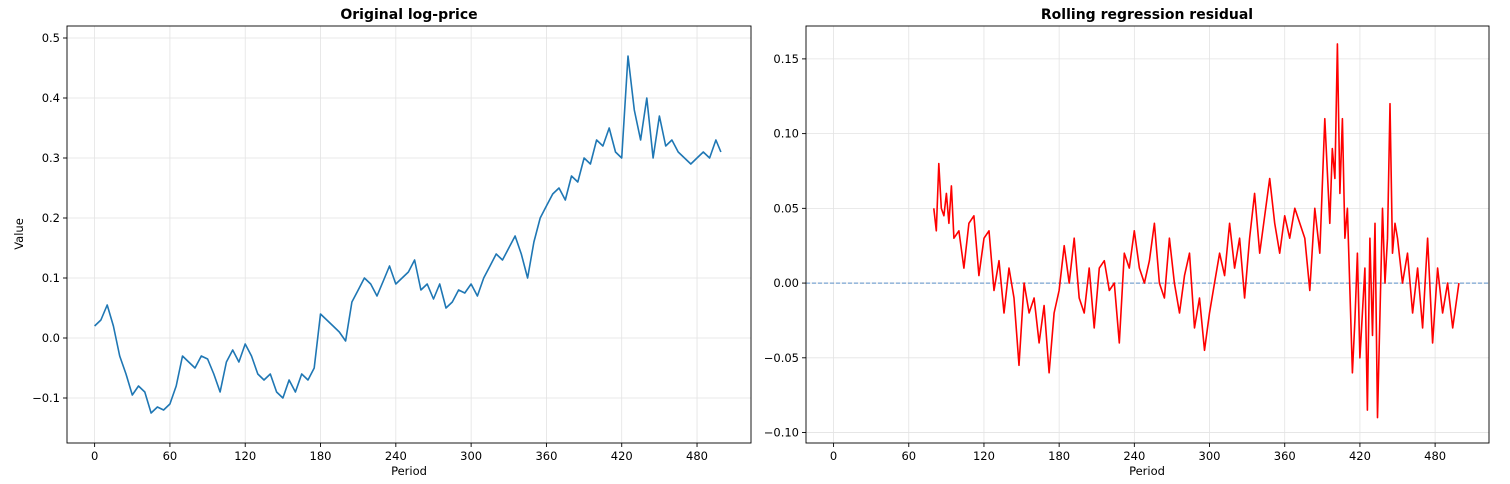  What do you see at coordinates (1134, 456) in the screenshot?
I see `right-chart-x-tick-label: 240` at bounding box center [1134, 456].